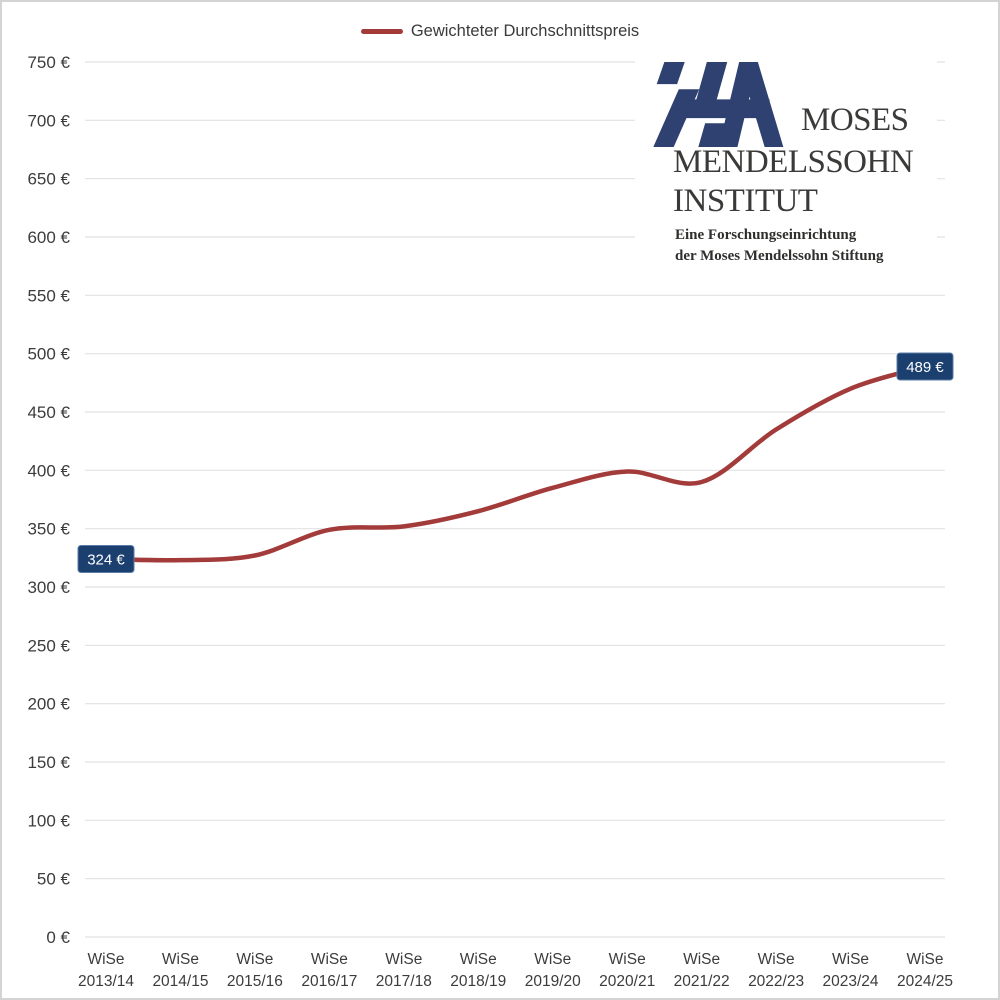 This screenshot has width=1000, height=1000. What do you see at coordinates (48, 820) in the screenshot?
I see `y-axis-tick-label: 100 €` at bounding box center [48, 820].